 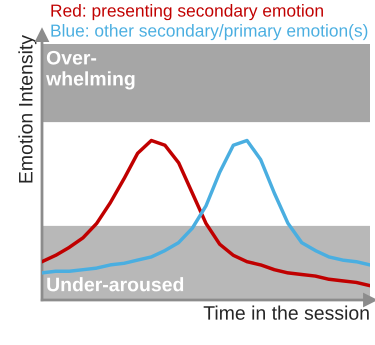 What do you see at coordinates (90, 70) in the screenshot?
I see `band-label: Over- whelming` at bounding box center [90, 70].